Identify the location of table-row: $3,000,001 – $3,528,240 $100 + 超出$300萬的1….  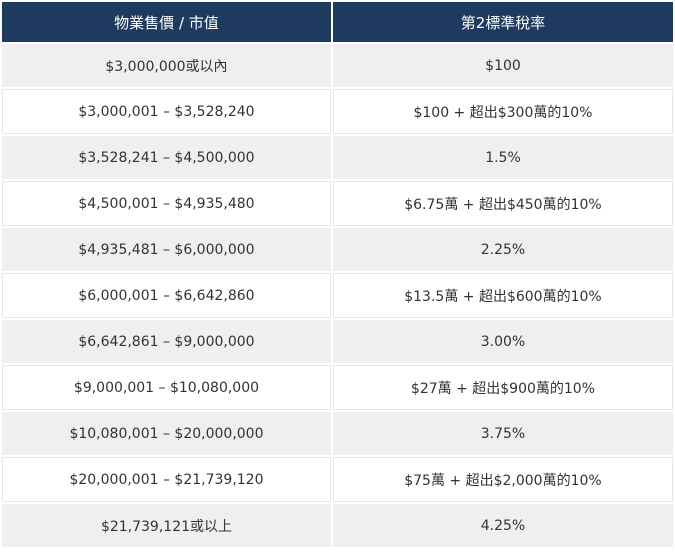
(337, 111).